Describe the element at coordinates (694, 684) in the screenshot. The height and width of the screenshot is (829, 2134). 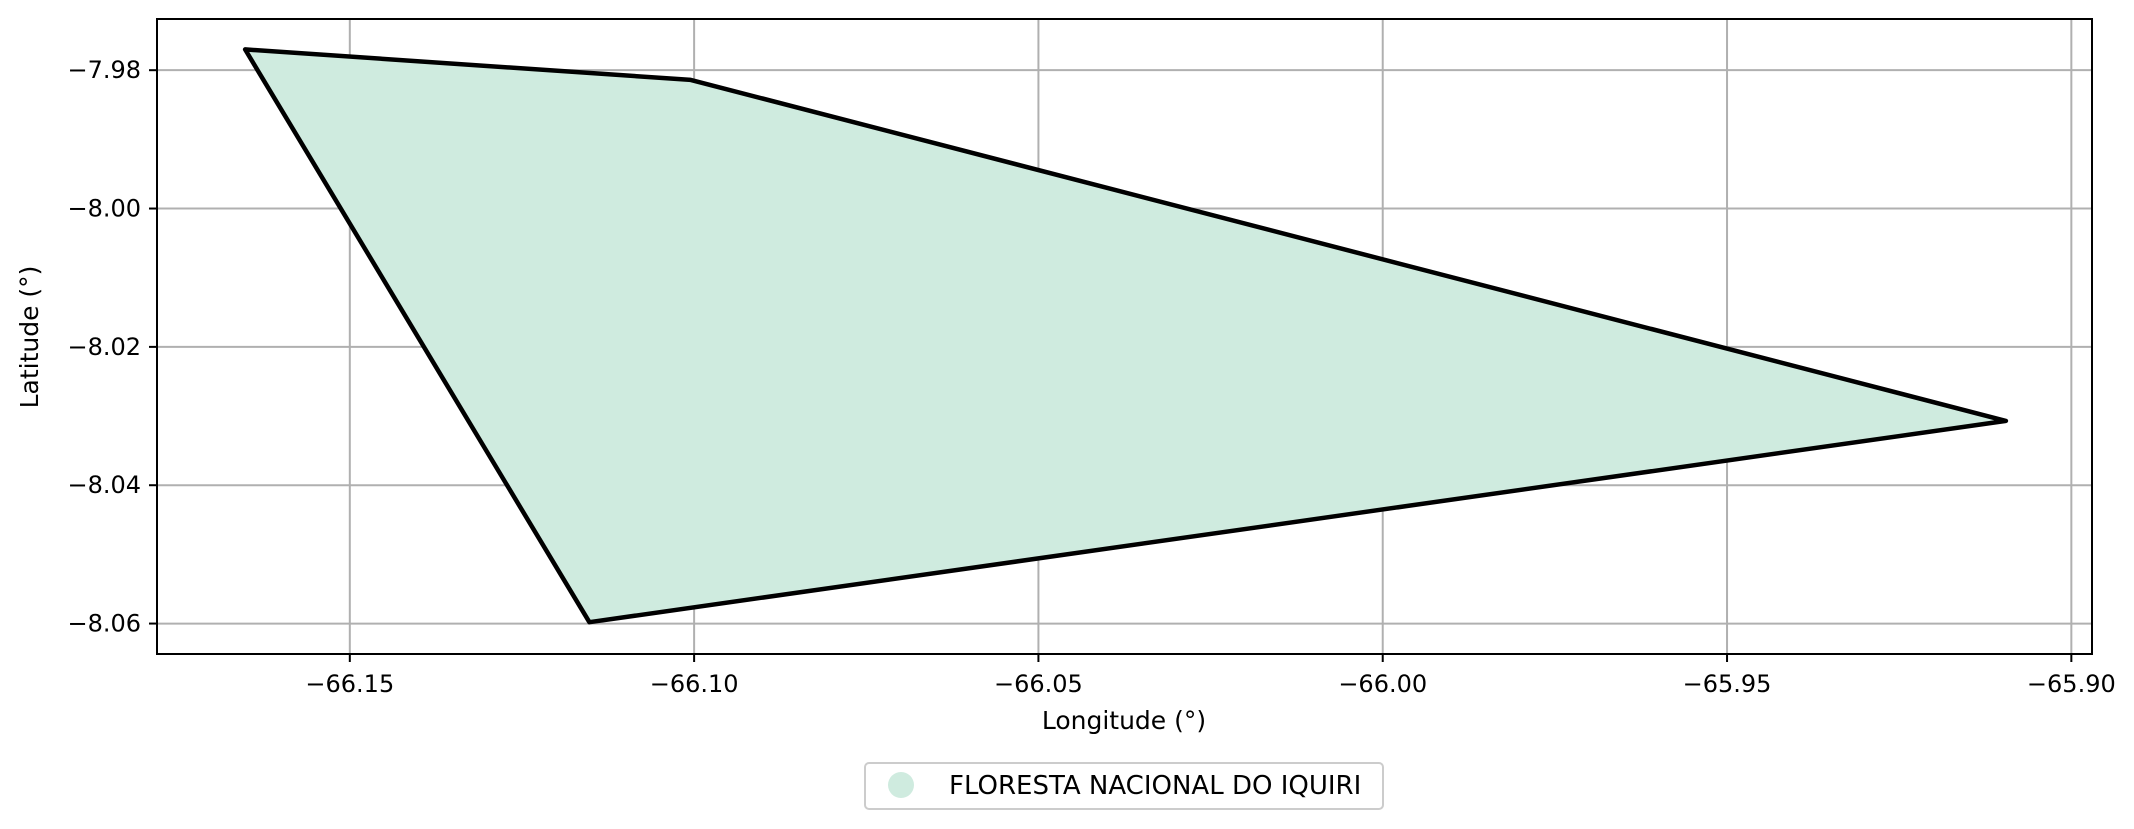
I see `x-tick-label: −66.10` at that location.